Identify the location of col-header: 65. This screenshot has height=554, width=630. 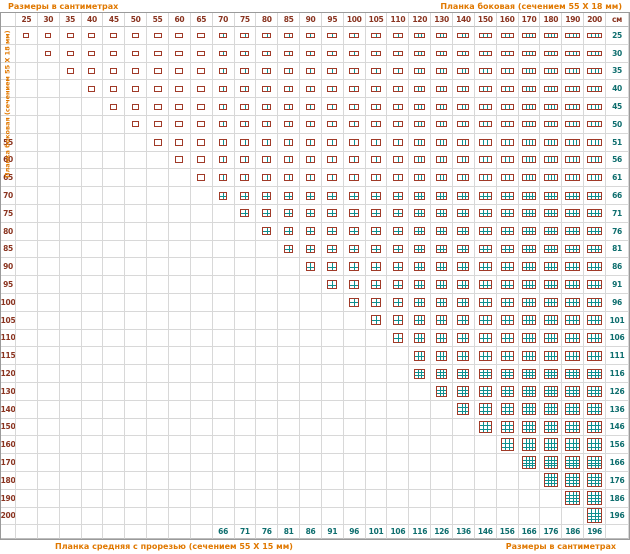
(201, 20).